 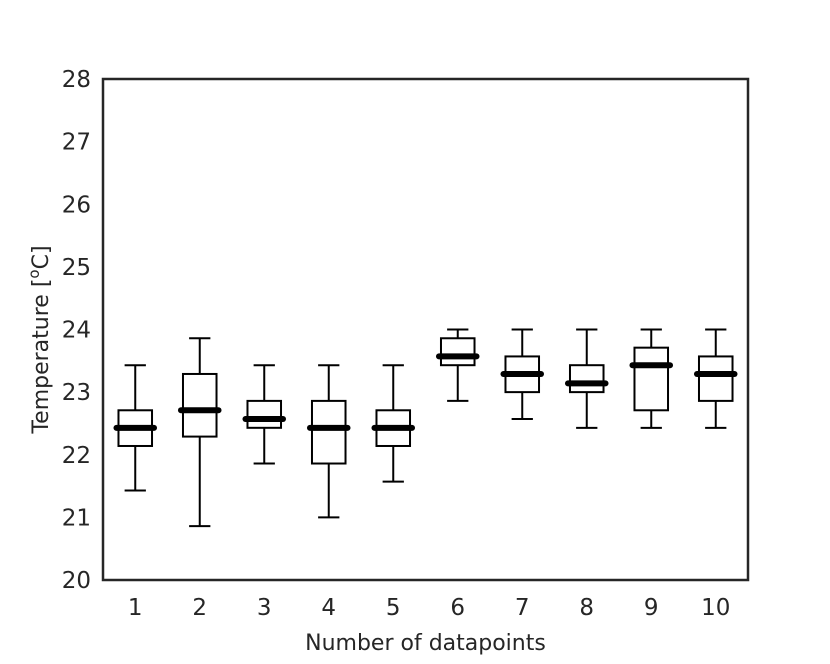 What do you see at coordinates (429, 608) in the screenshot?
I see `x-axis-ticks: 1 2 3 4 5 6 7 8 9 10` at bounding box center [429, 608].